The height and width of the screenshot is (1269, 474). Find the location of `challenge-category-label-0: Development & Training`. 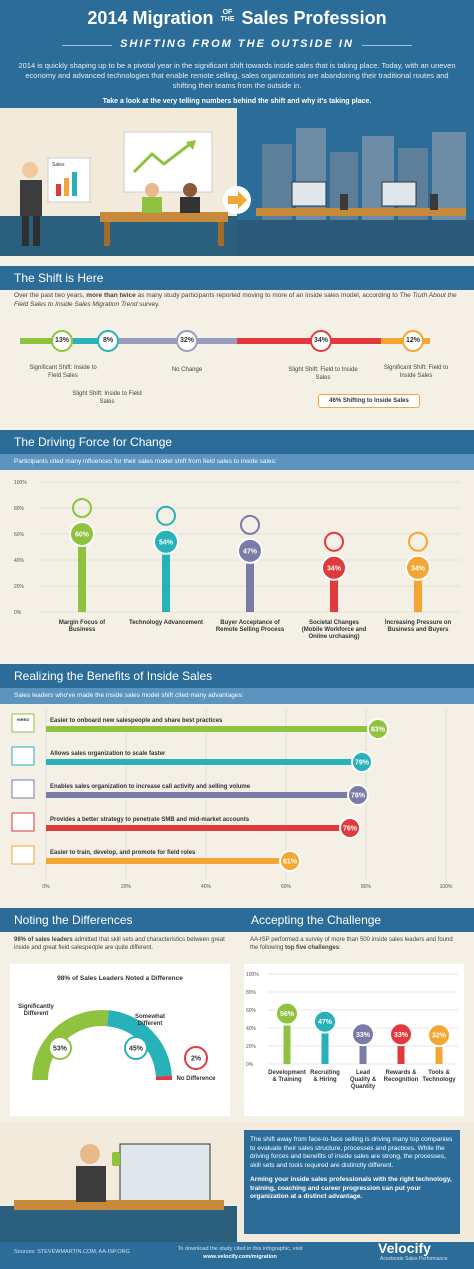

challenge-category-label-0: Development & Training is located at coordinates (287, 1076).